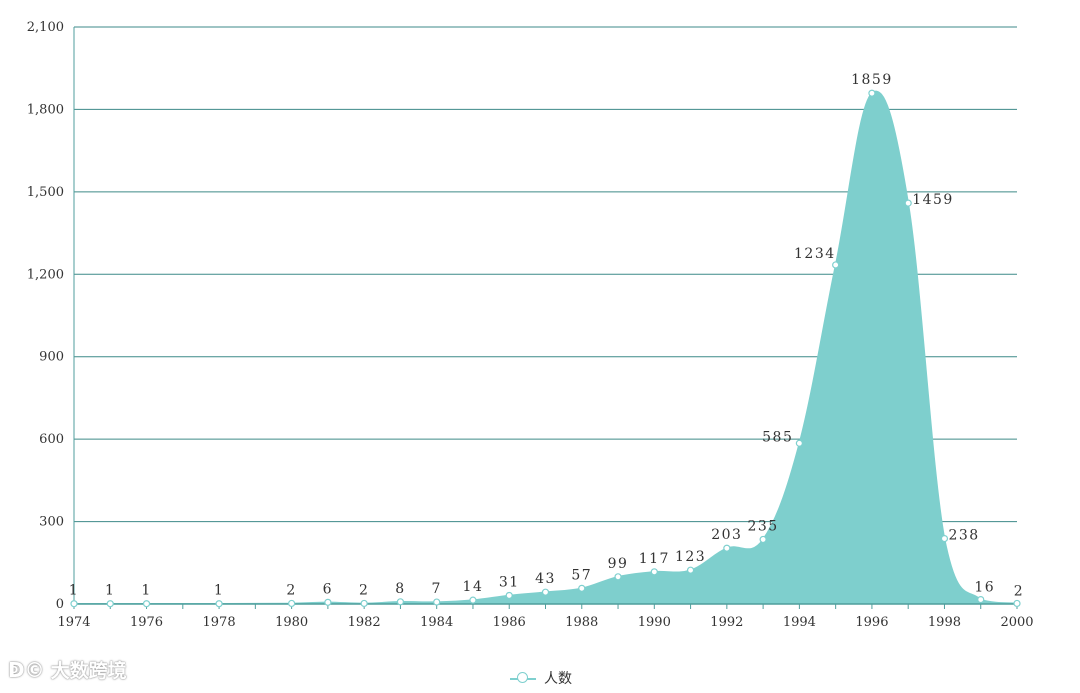 This screenshot has width=1080, height=693. Describe the element at coordinates (815, 254) in the screenshot. I see `data-label: 1234` at that location.